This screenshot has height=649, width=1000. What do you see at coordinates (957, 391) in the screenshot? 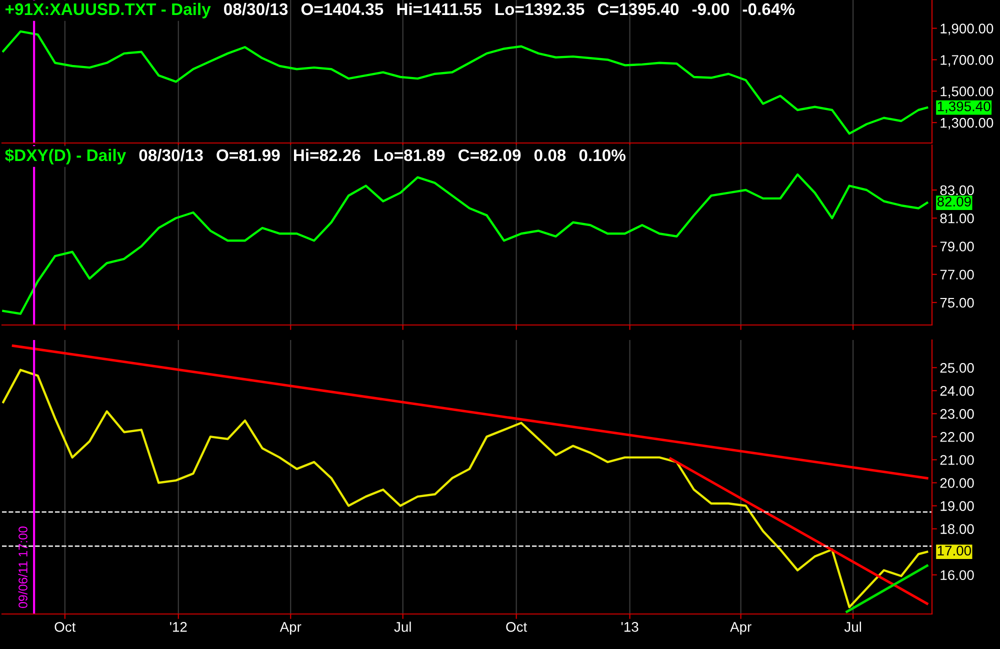
I see `y-tick-label: 24.00` at bounding box center [957, 391].